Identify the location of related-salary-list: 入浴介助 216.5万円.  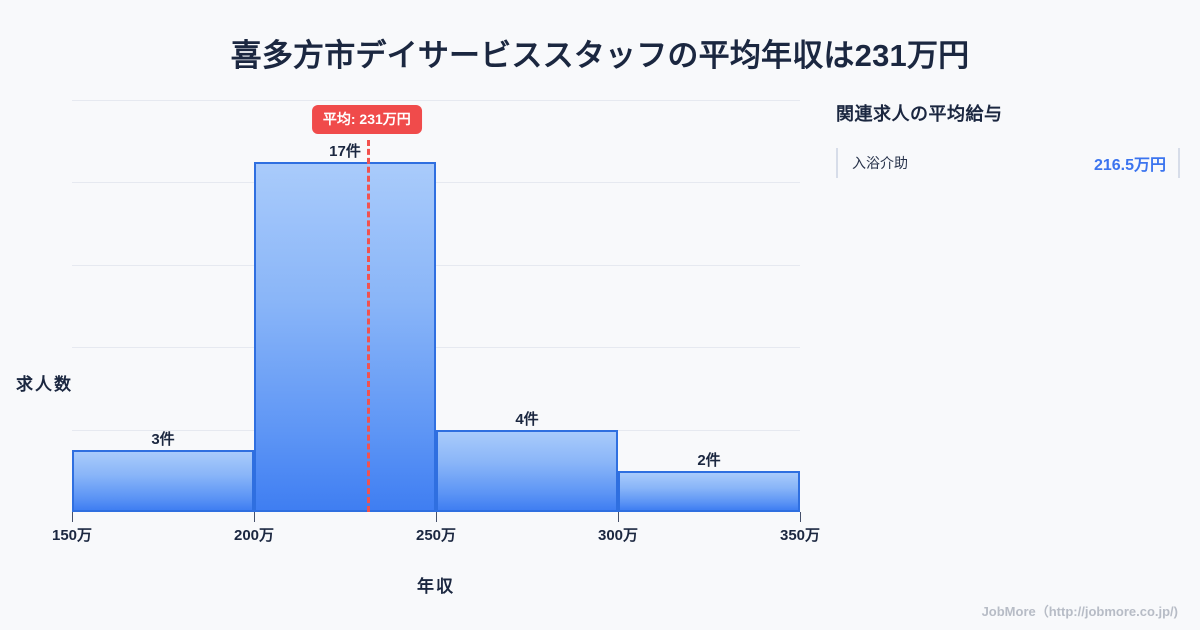
(1008, 163).